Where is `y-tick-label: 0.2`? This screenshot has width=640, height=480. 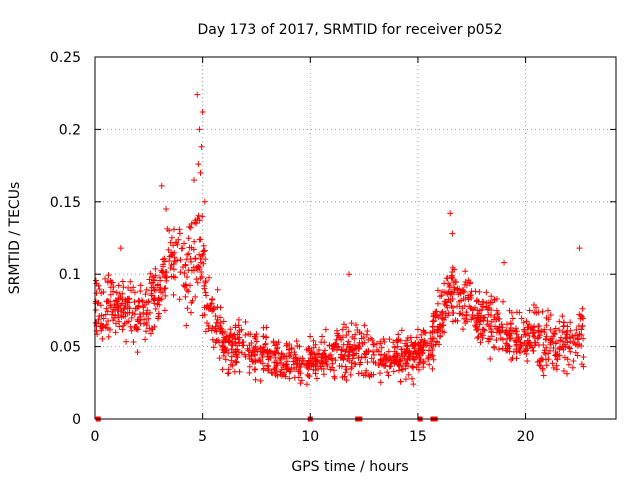
y-tick-label: 0.2 is located at coordinates (70, 130).